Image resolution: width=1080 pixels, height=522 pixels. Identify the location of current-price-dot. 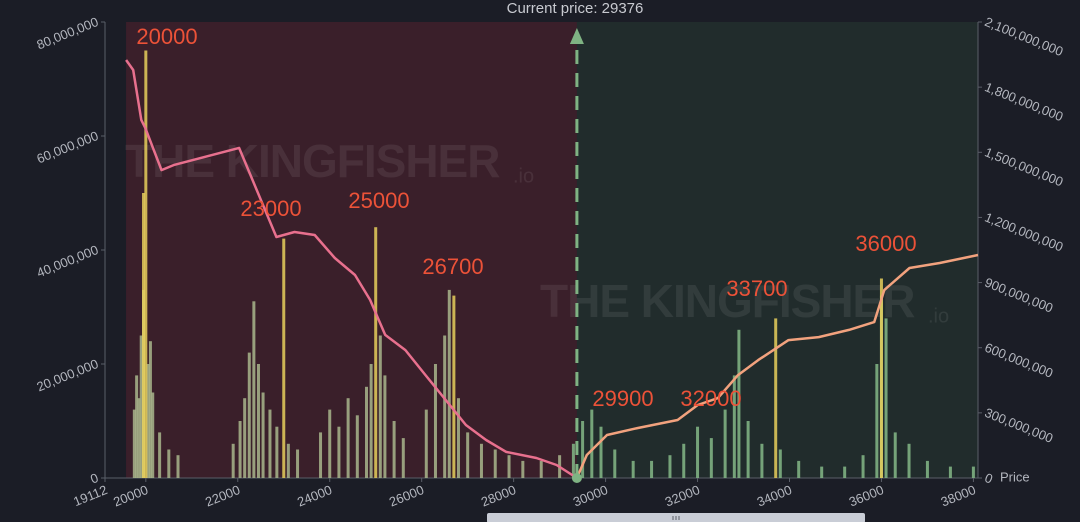
(576, 478).